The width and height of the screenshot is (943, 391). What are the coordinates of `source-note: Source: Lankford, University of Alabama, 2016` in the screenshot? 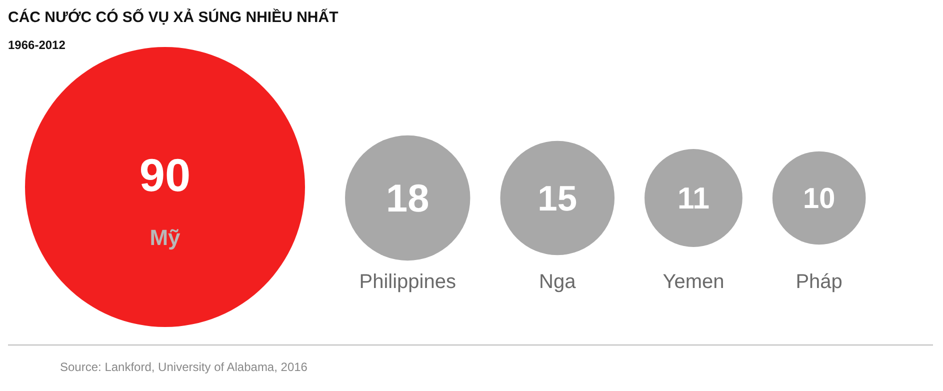 It's located at (184, 367).